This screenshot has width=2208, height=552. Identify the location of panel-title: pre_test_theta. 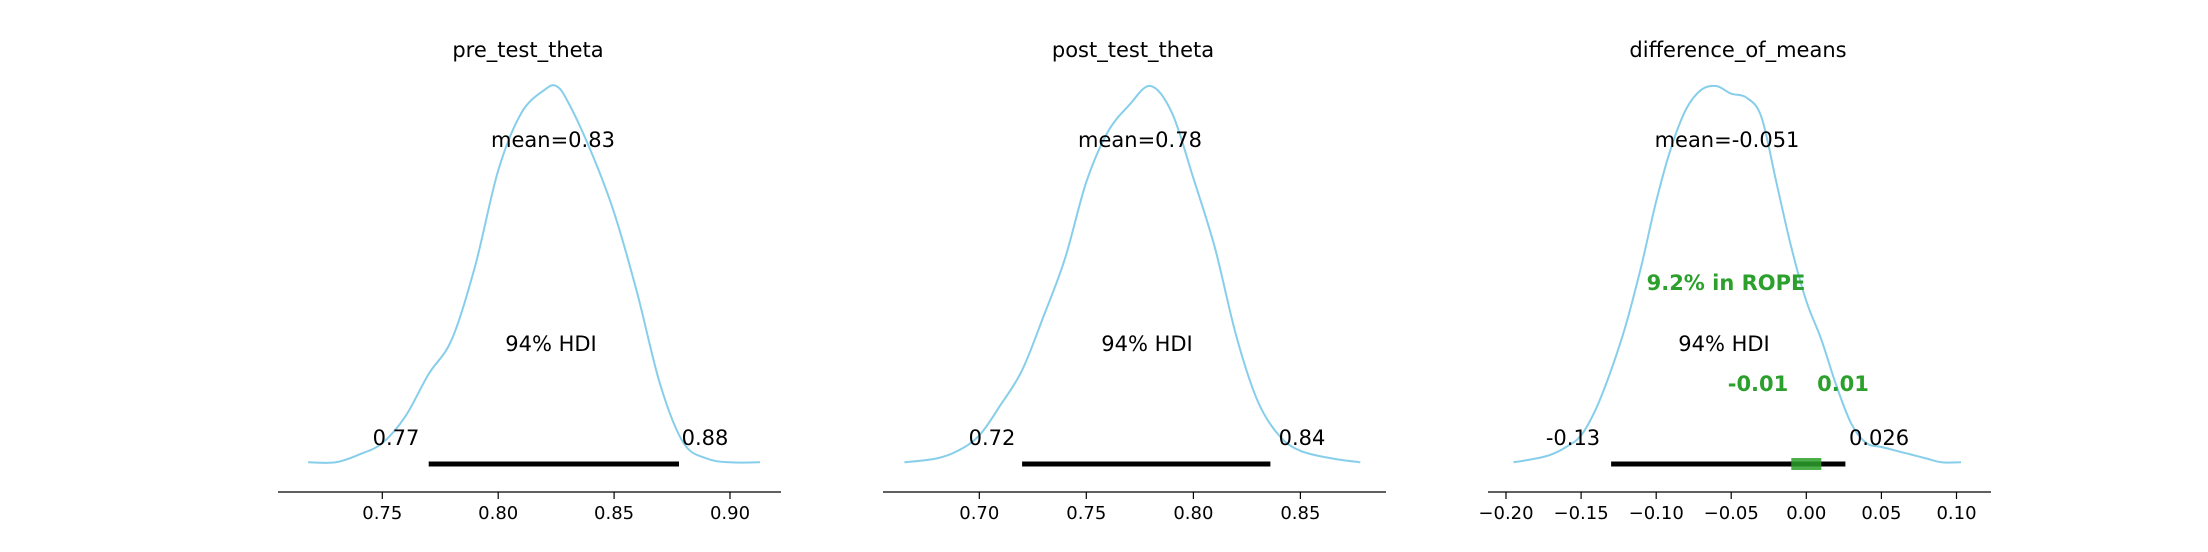
(527, 50).